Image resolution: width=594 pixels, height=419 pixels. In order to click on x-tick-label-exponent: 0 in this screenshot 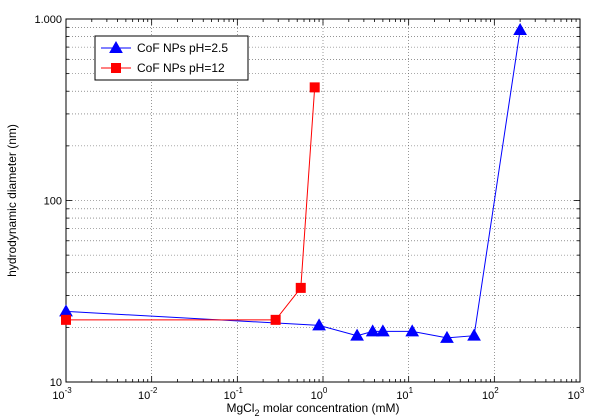, I will do `click(325, 390)`.